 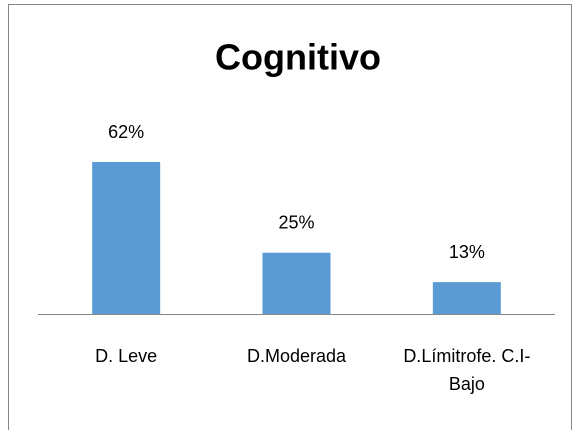 I want to click on value-label: 62%, so click(x=126, y=132).